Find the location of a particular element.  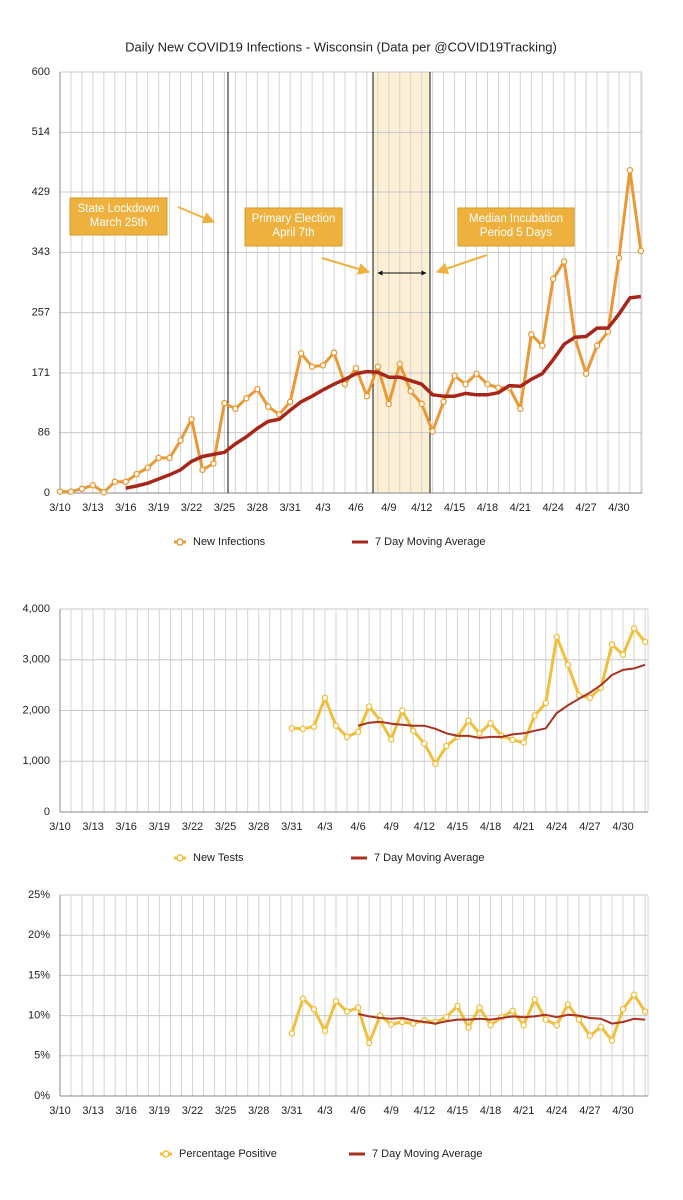

y-tick-label: 10% is located at coordinates (39, 1016).